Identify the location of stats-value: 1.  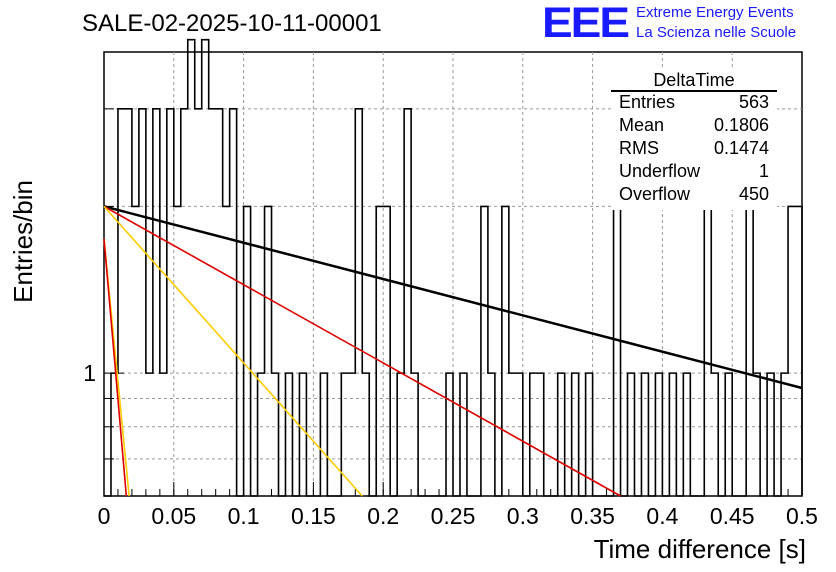
(763, 171).